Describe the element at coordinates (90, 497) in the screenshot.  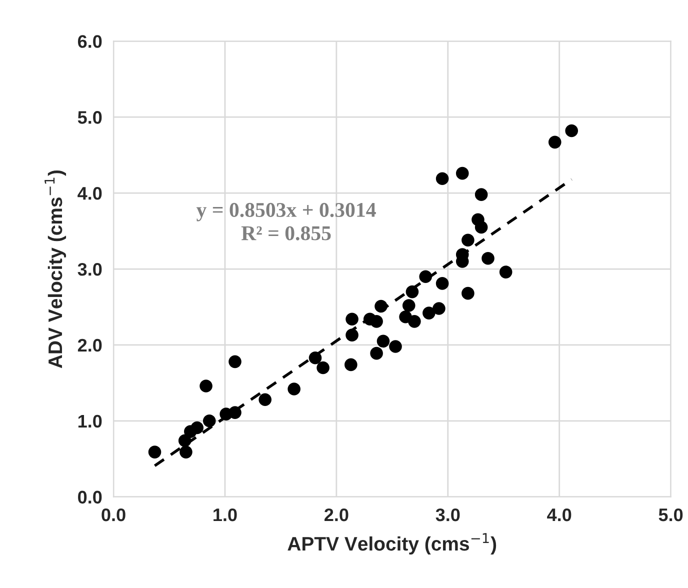
I see `y-tick-label: 0.0` at that location.